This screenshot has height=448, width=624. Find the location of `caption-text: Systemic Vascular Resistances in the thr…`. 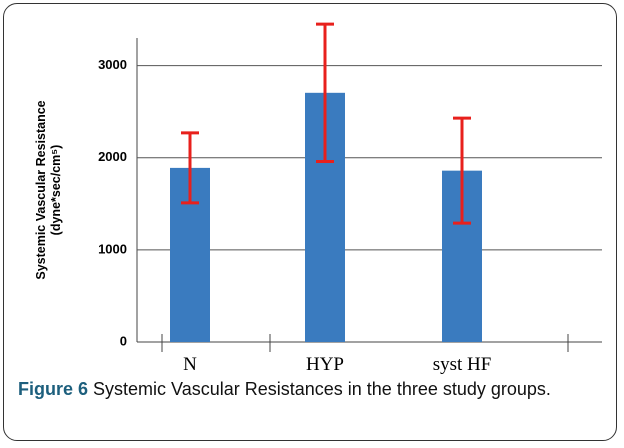

caption-text: Systemic Vascular Resistances in the thr… is located at coordinates (322, 389).